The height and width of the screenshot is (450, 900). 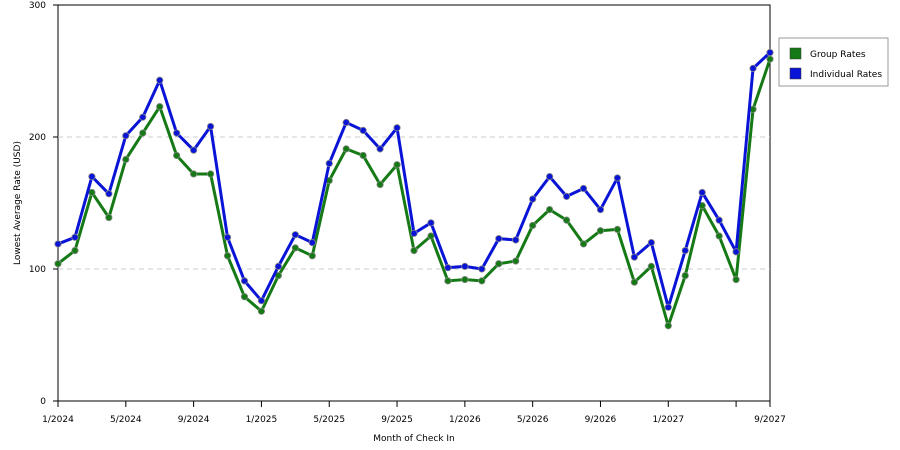 I want to click on y-tick-label: 200, so click(x=37, y=138).